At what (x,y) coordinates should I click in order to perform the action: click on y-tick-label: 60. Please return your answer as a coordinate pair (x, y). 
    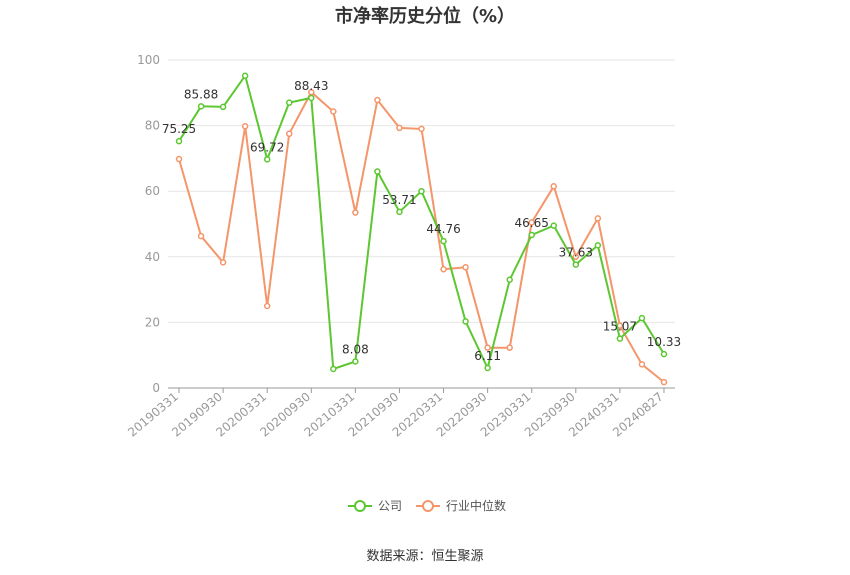
    Looking at the image, I should click on (152, 191).